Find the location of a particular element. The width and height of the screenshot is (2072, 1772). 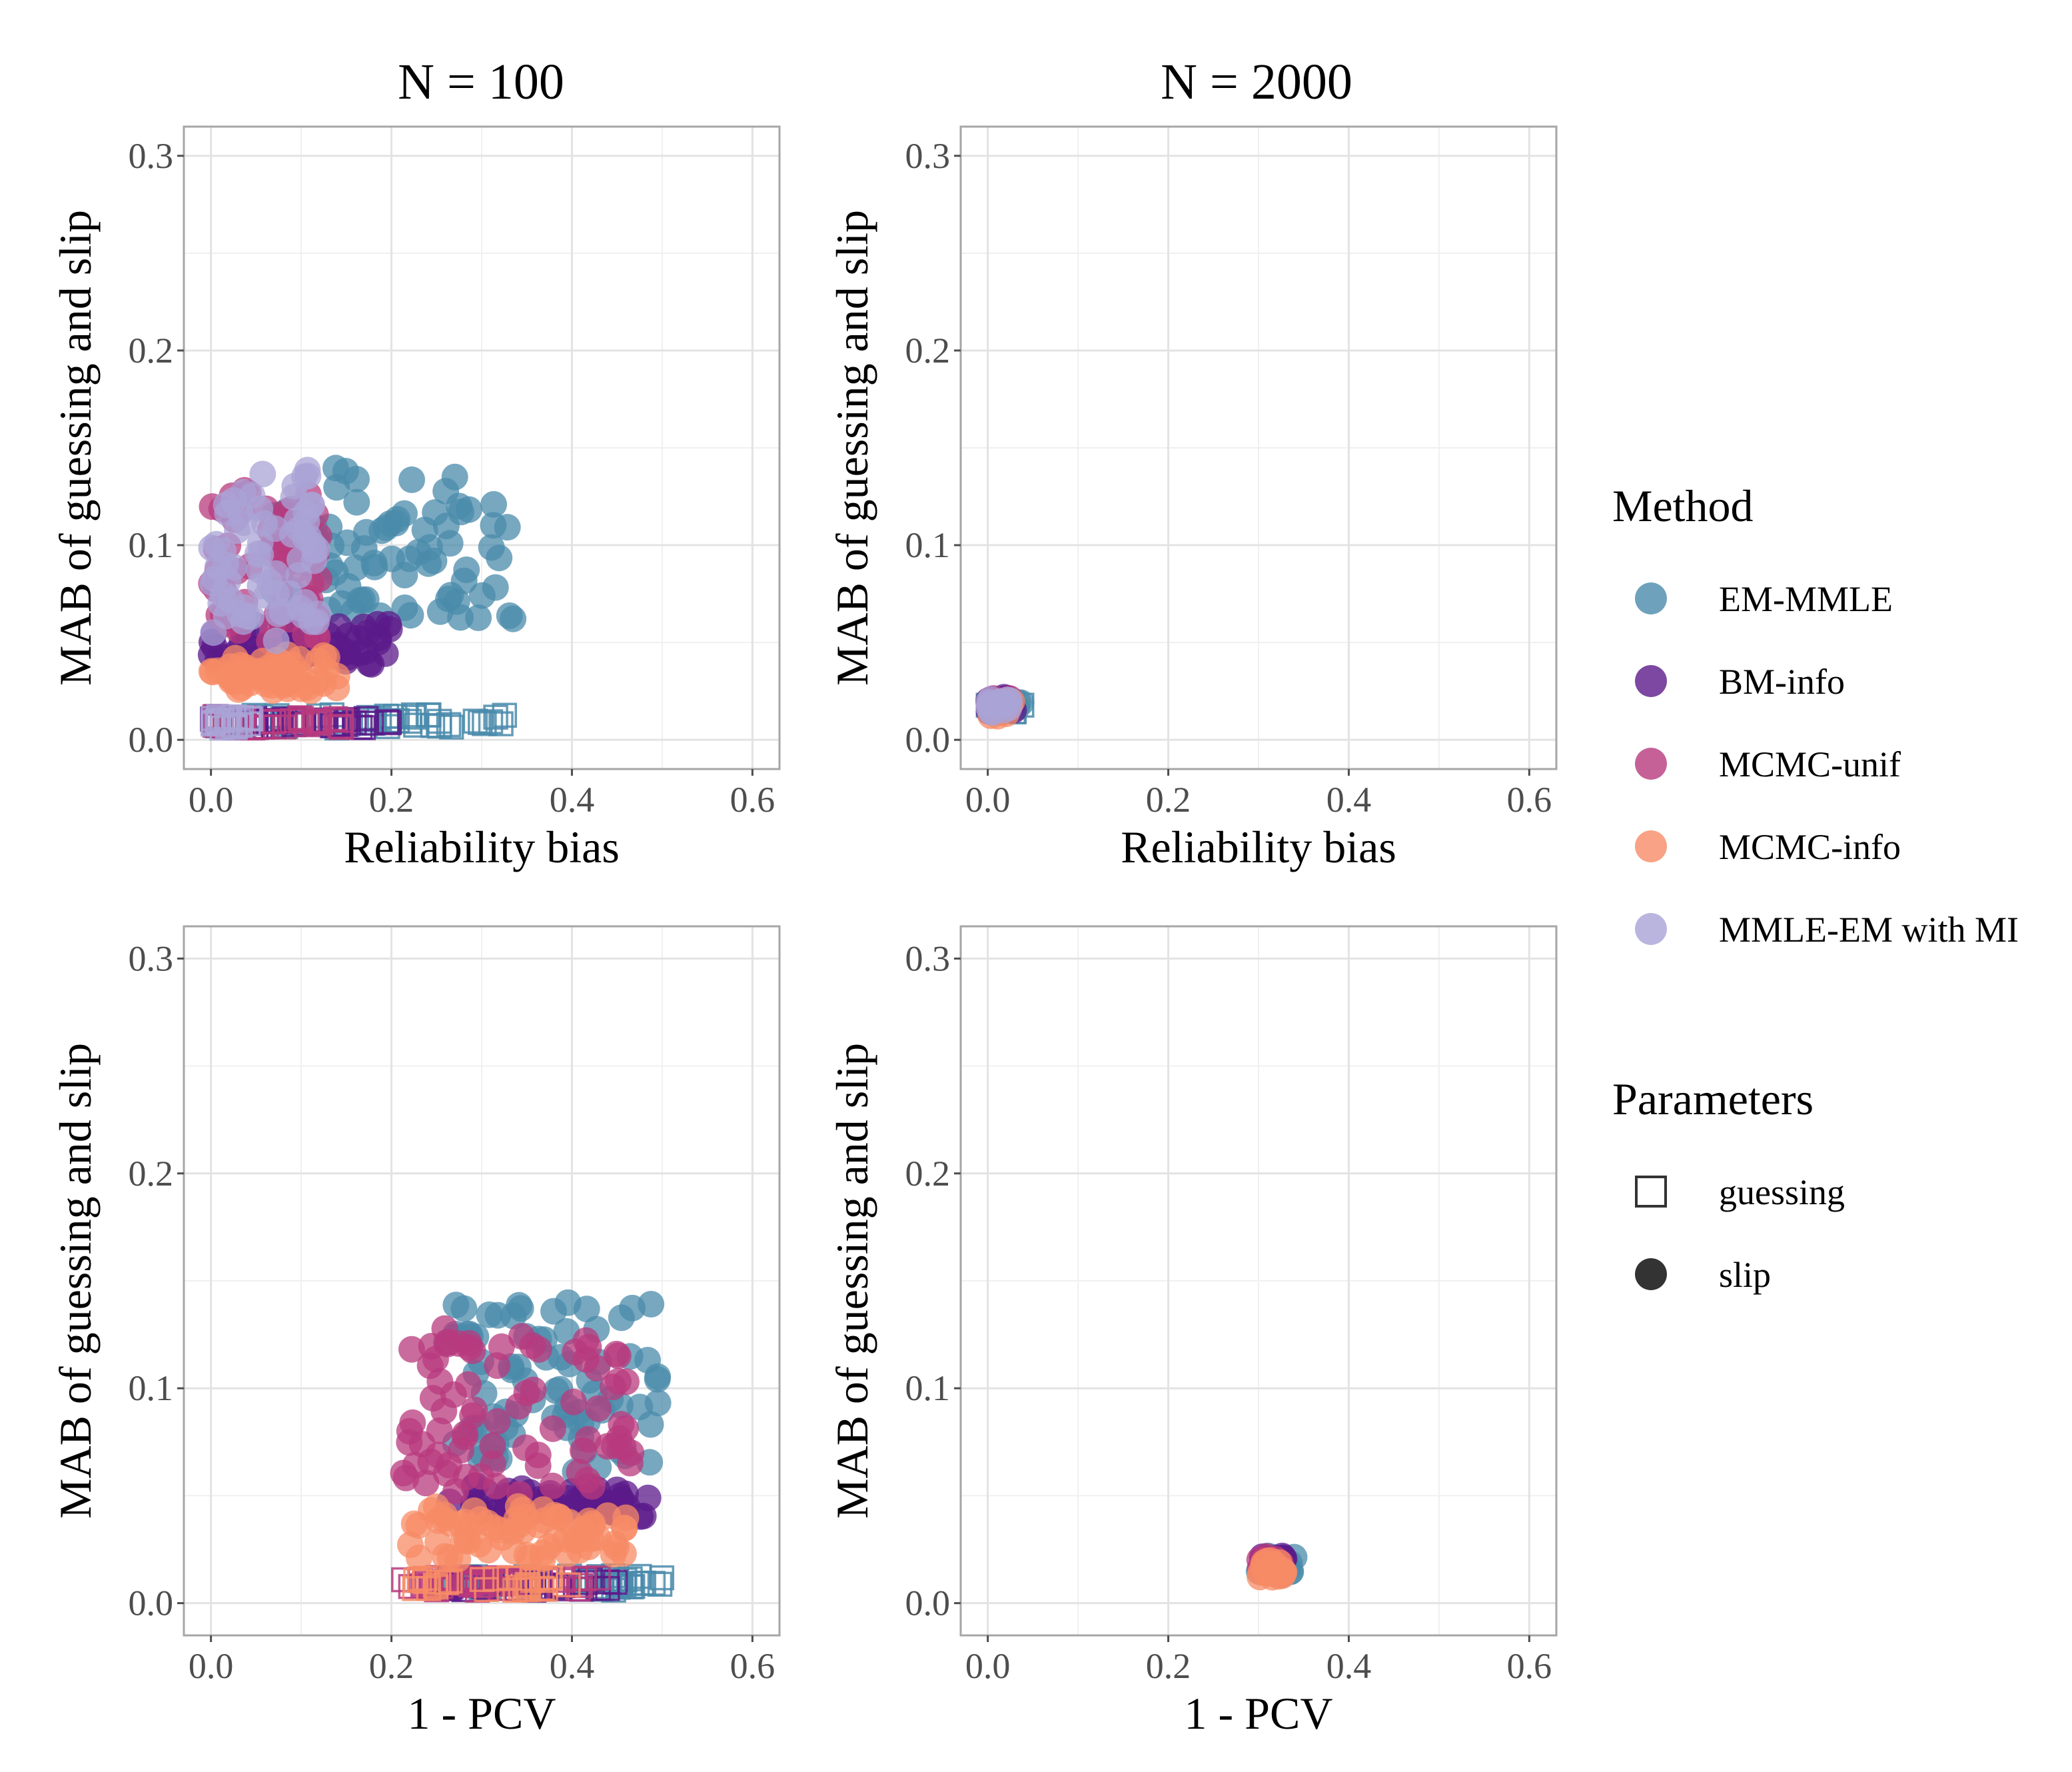

x-axis-title: Reliability bias is located at coordinates (482, 847).